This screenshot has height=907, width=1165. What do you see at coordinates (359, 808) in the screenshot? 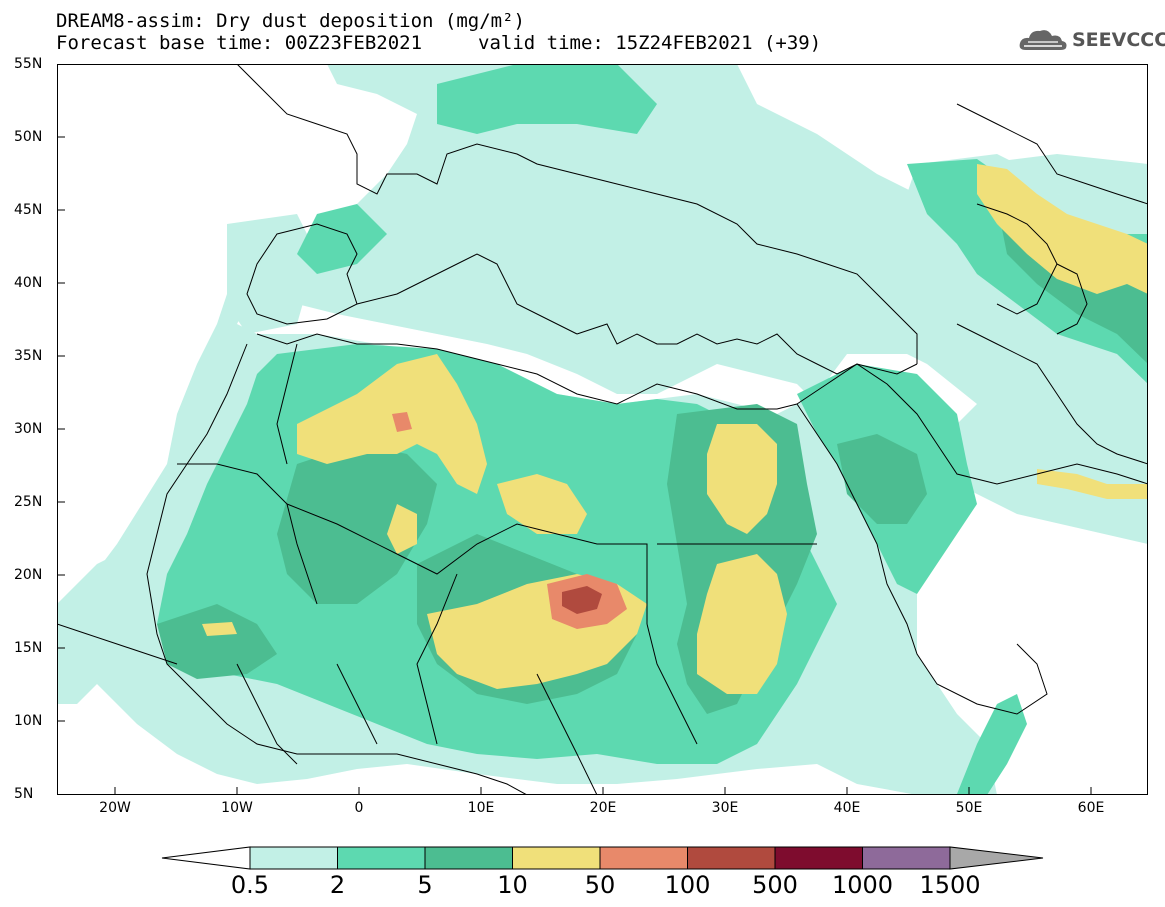
I see `lon-label: 0` at bounding box center [359, 808].